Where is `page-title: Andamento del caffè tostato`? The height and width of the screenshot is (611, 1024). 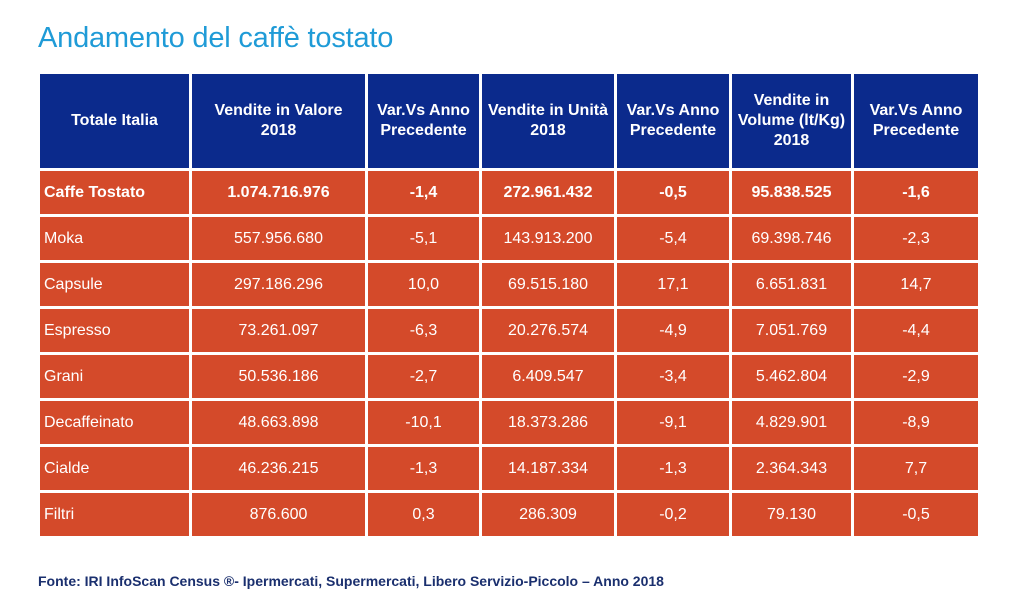
page-title: Andamento del caffè tostato is located at coordinates (216, 38).